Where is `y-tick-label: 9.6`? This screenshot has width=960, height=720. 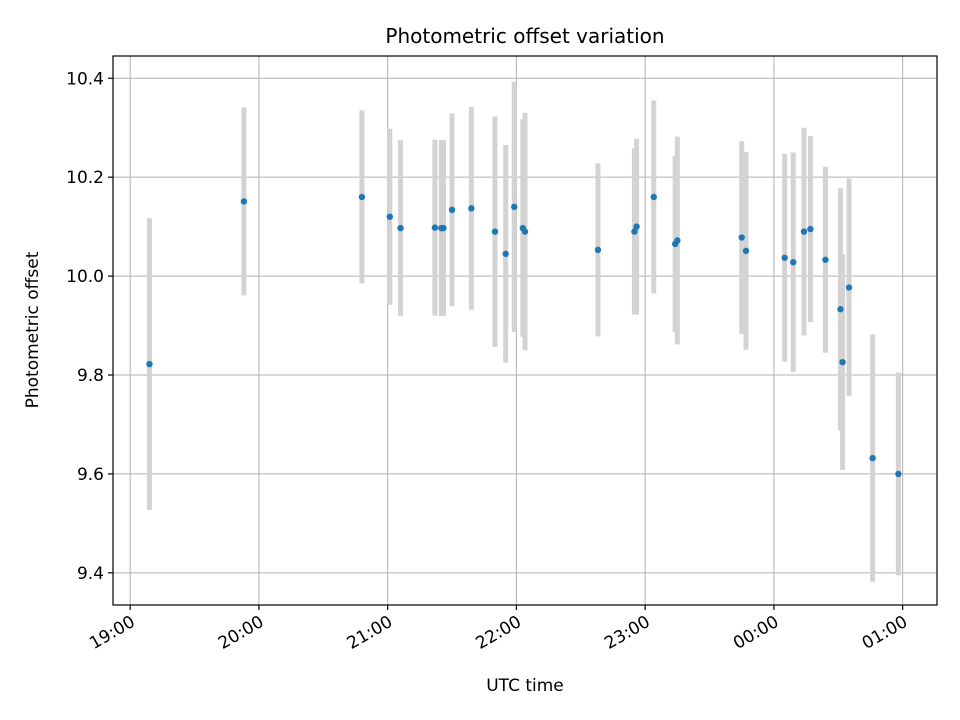
y-tick-label: 9.6 is located at coordinates (90, 475).